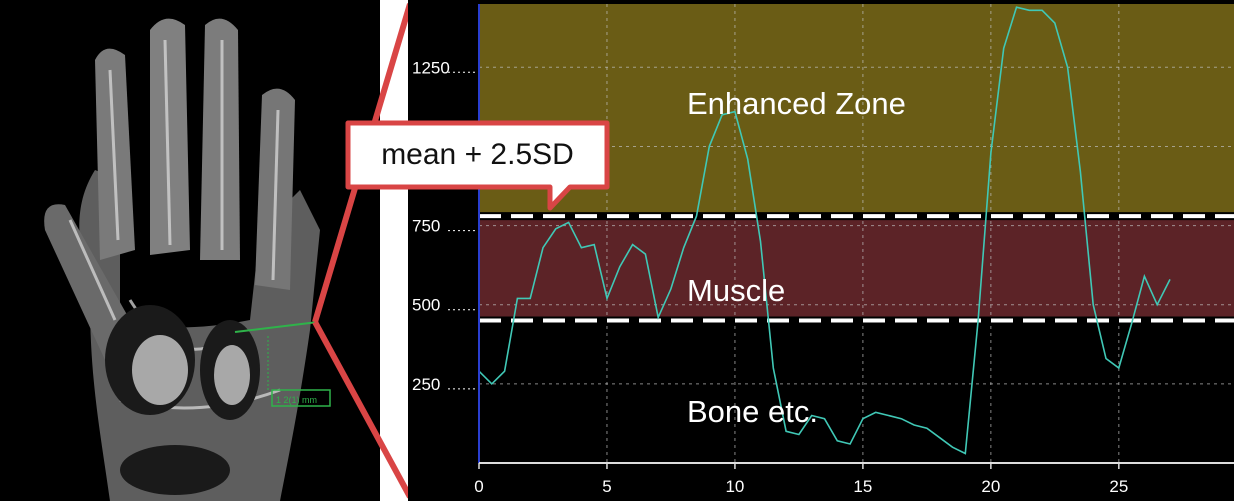  I want to click on x-tick-label-1: 5, so click(606, 486).